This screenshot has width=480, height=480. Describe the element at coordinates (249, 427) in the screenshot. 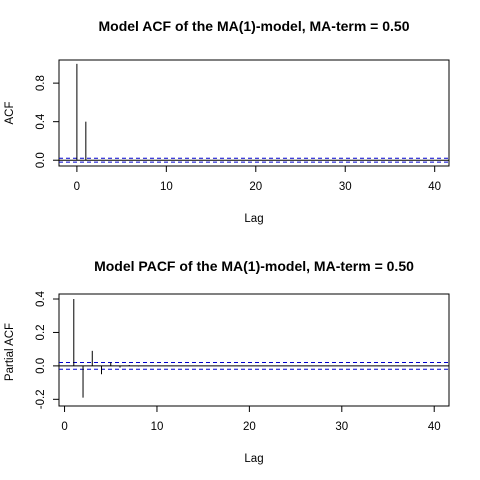

I see `pacf-x-tick-label-20: 20` at that location.